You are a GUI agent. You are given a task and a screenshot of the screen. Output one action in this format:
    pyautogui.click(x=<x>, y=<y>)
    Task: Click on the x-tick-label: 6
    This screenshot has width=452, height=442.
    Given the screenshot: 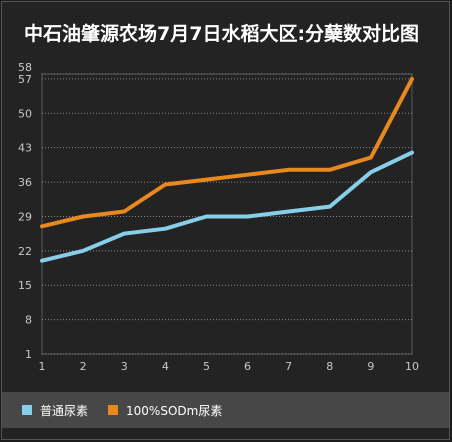 What is the action you would take?
    pyautogui.click(x=247, y=366)
    